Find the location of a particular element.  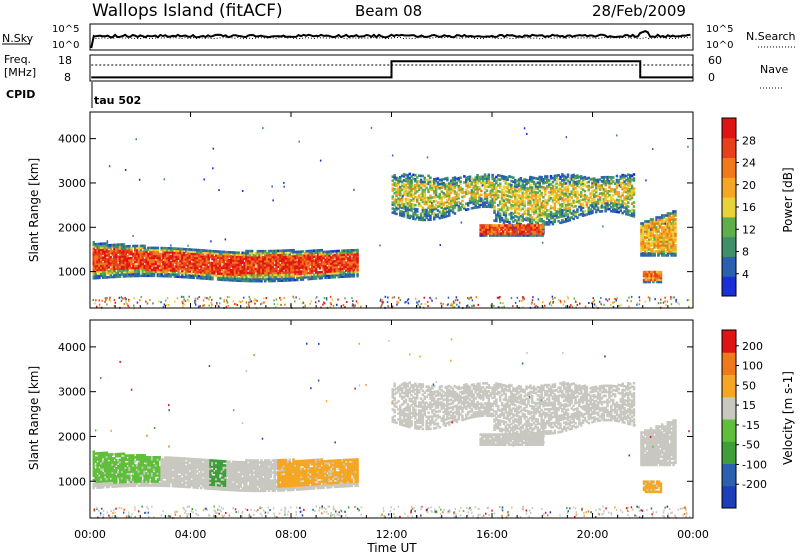

freq-label-line1: Freq. is located at coordinates (17, 59).